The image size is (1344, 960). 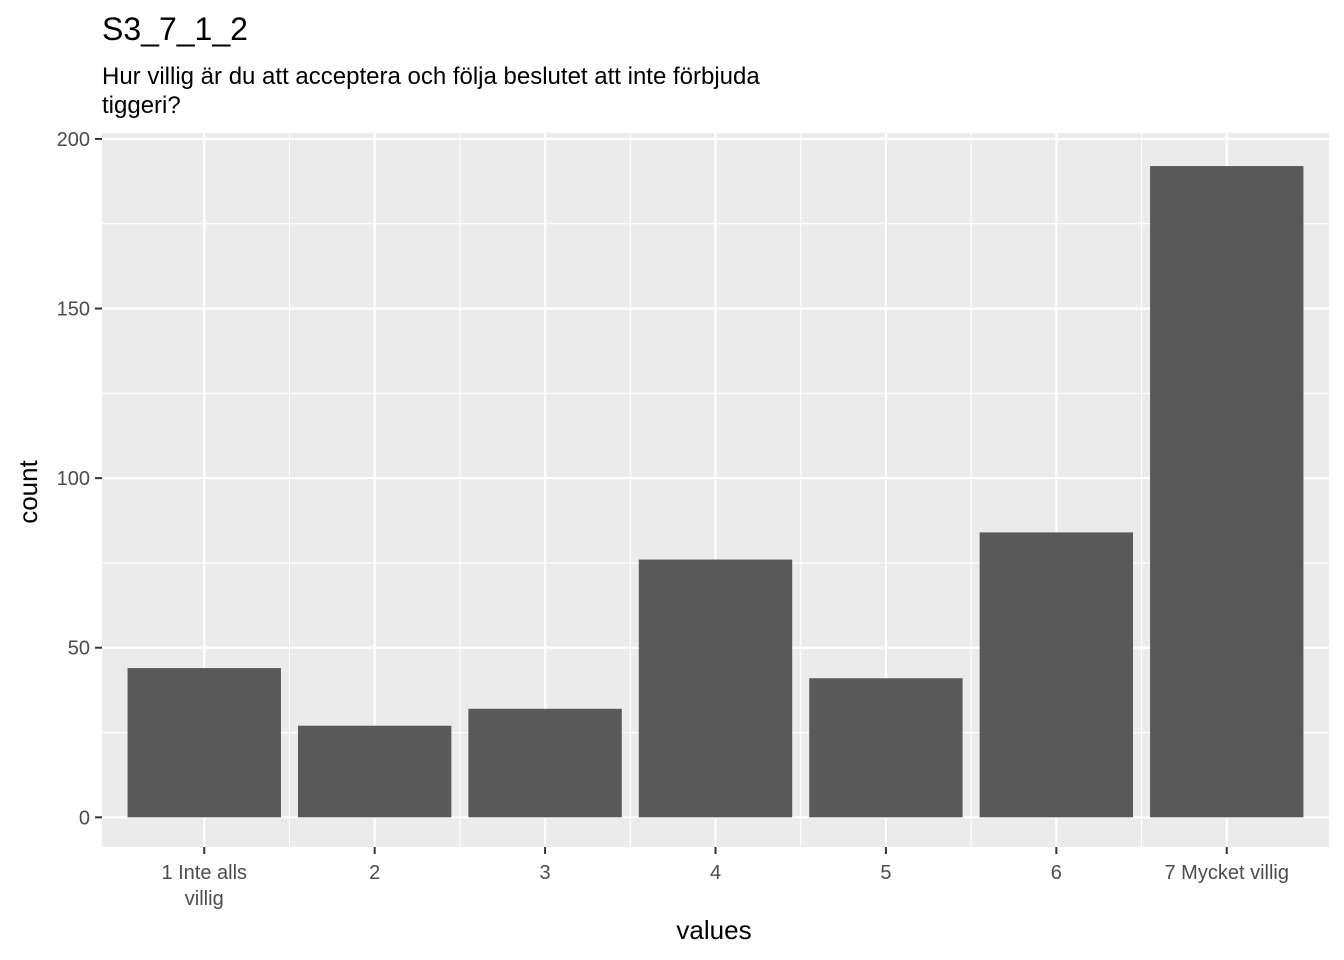 I want to click on x-tick-label: 6, so click(x=1056, y=873).